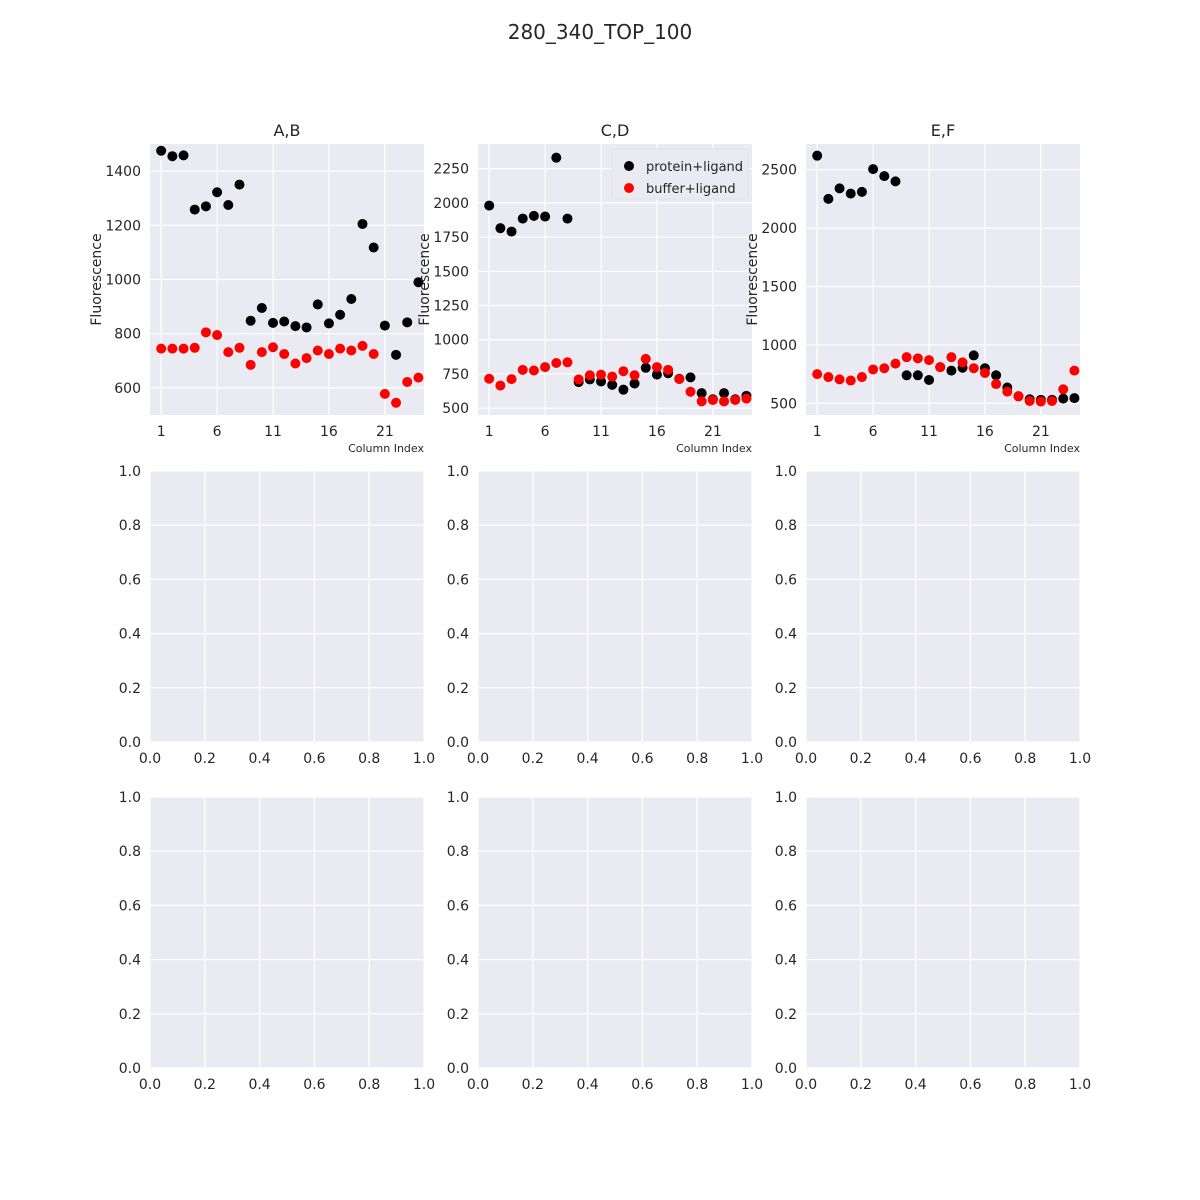  What do you see at coordinates (451, 238) in the screenshot?
I see `y-tick-label: 1750` at bounding box center [451, 238].